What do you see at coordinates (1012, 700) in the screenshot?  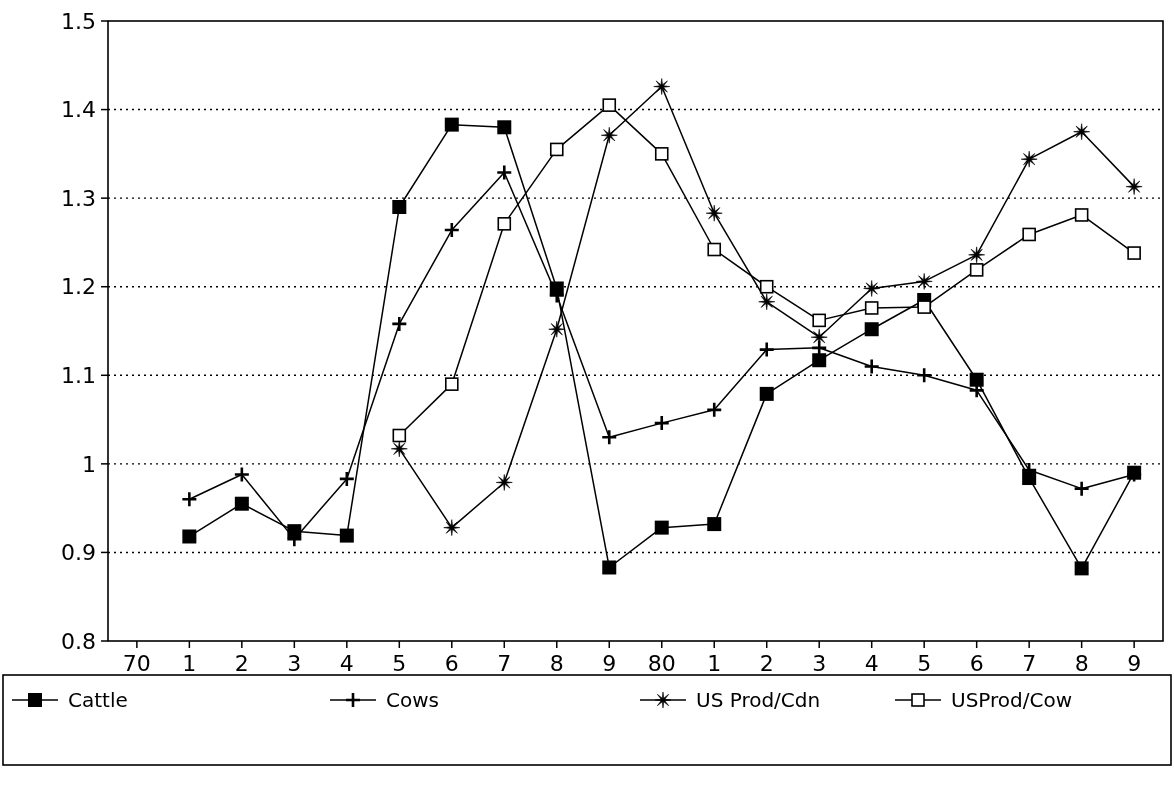 I see `legend-label: USProd/Cow` at bounding box center [1012, 700].